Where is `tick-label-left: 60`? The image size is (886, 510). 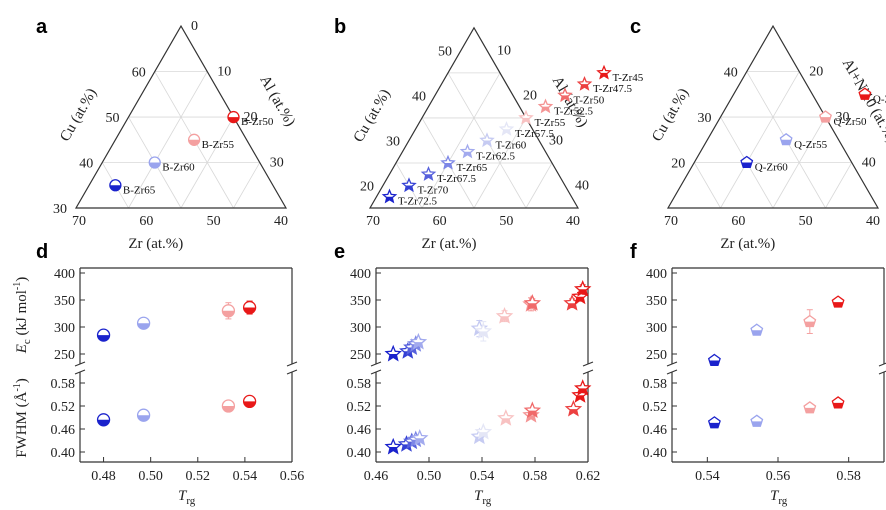
tick-label-left: 60 is located at coordinates (139, 73).